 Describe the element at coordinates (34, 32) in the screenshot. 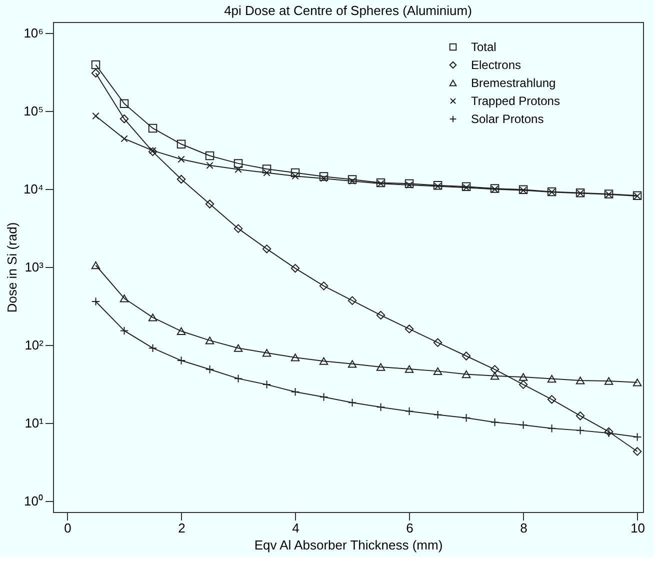

I see `y-tick-label: 10⁶` at that location.